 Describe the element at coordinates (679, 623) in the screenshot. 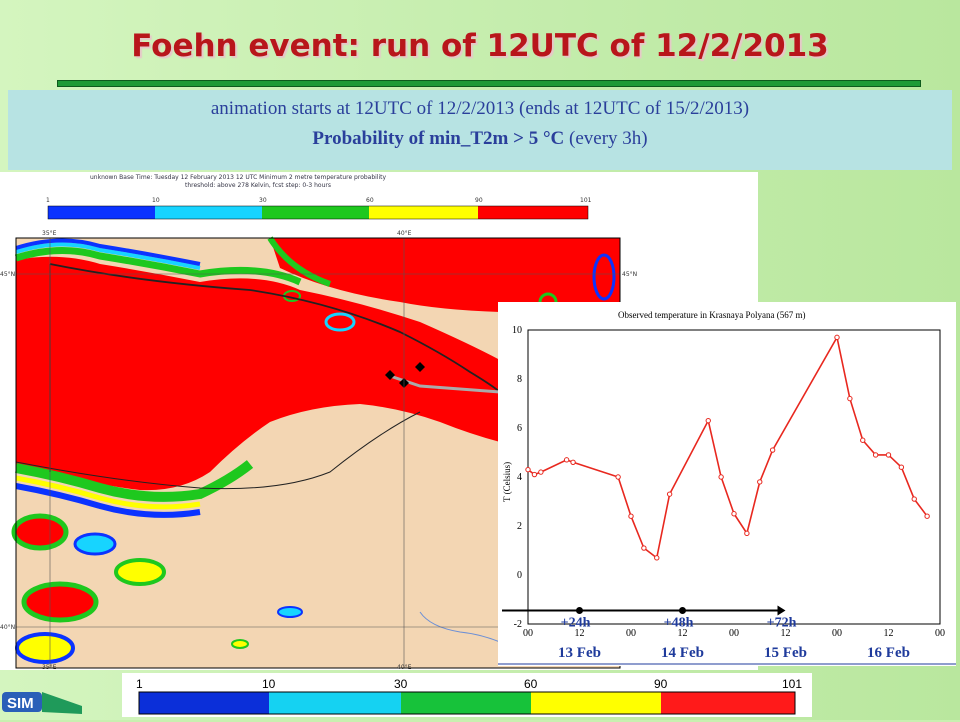

I see `lead-label: +48h` at that location.